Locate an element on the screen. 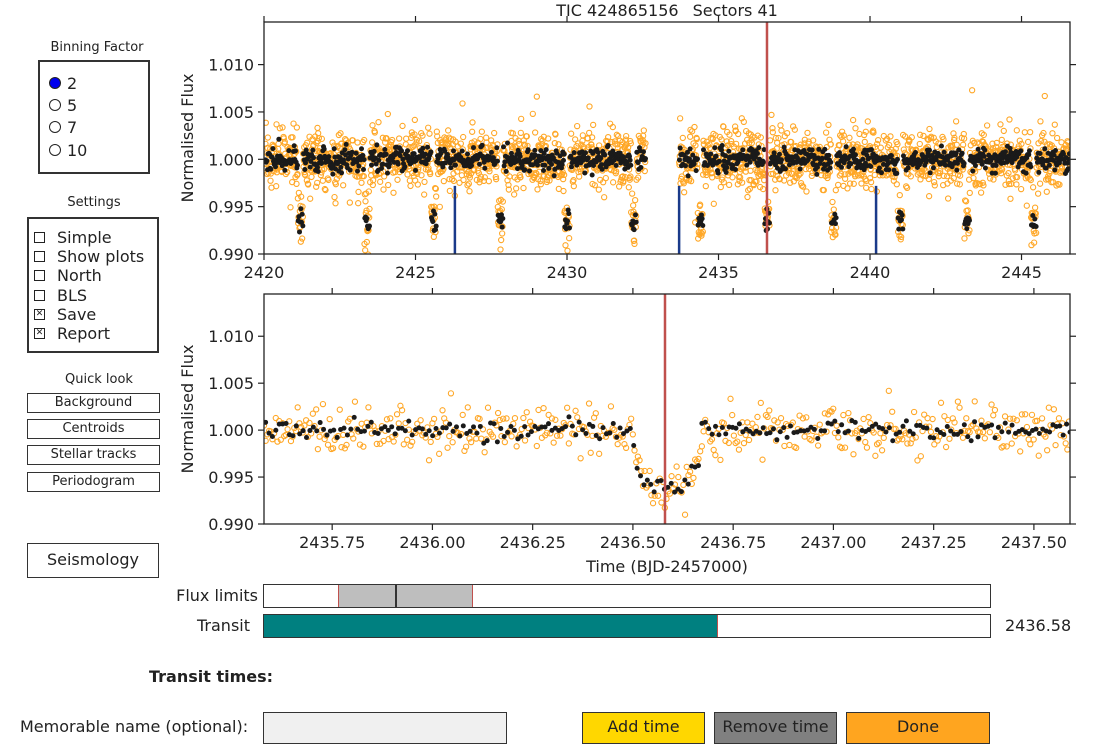 The image size is (1100, 750). binning-option-5: 5 is located at coordinates (63, 105).